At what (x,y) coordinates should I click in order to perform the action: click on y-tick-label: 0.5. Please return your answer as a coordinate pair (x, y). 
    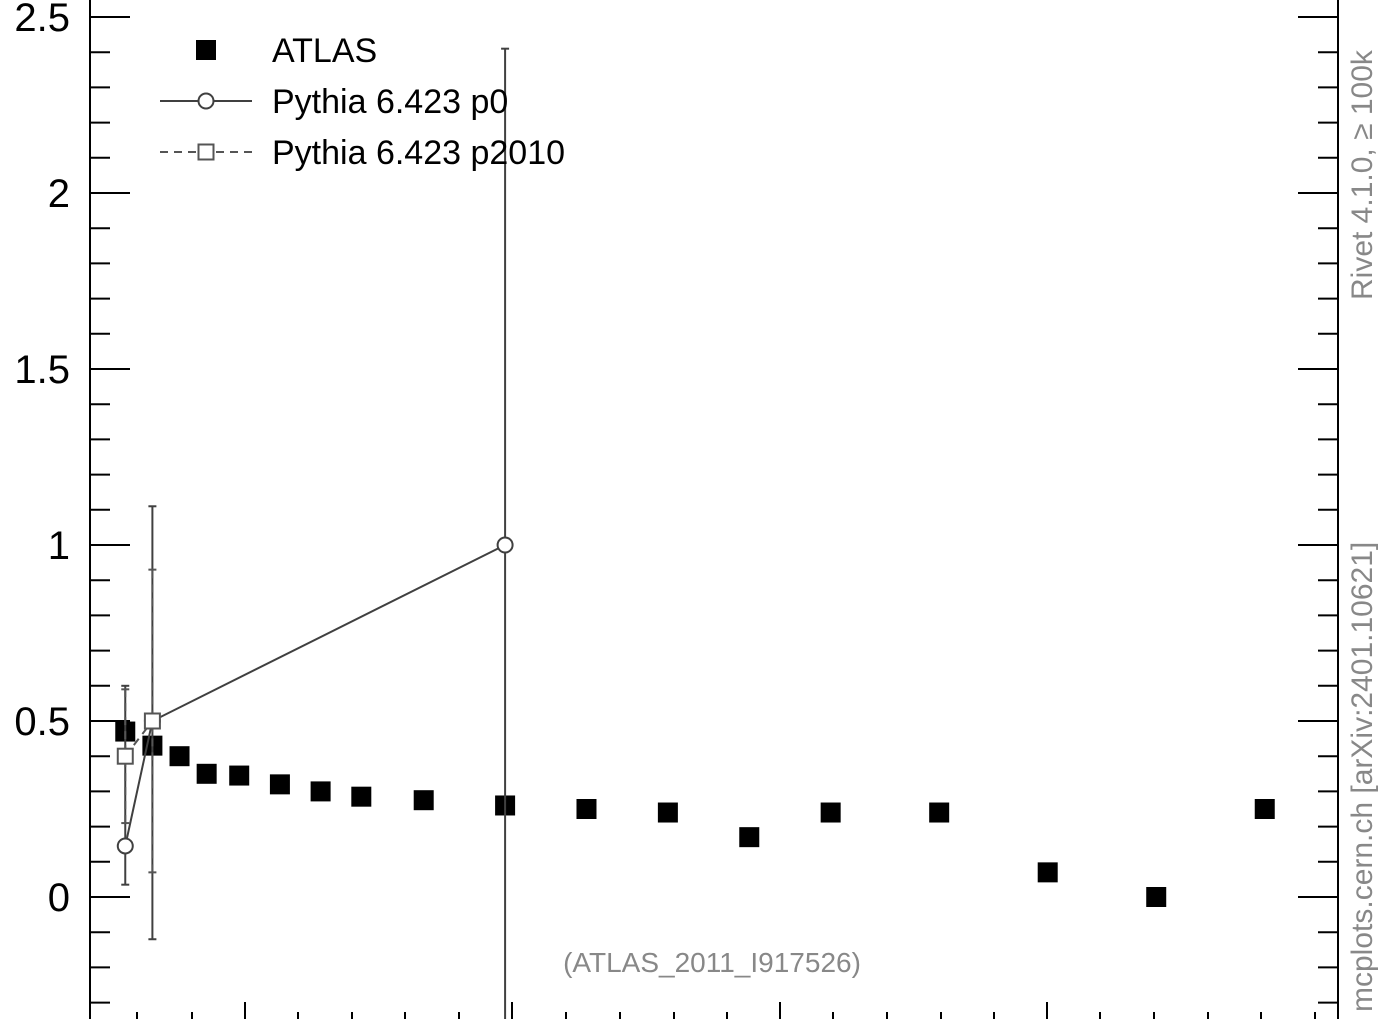
    Looking at the image, I should click on (42, 722).